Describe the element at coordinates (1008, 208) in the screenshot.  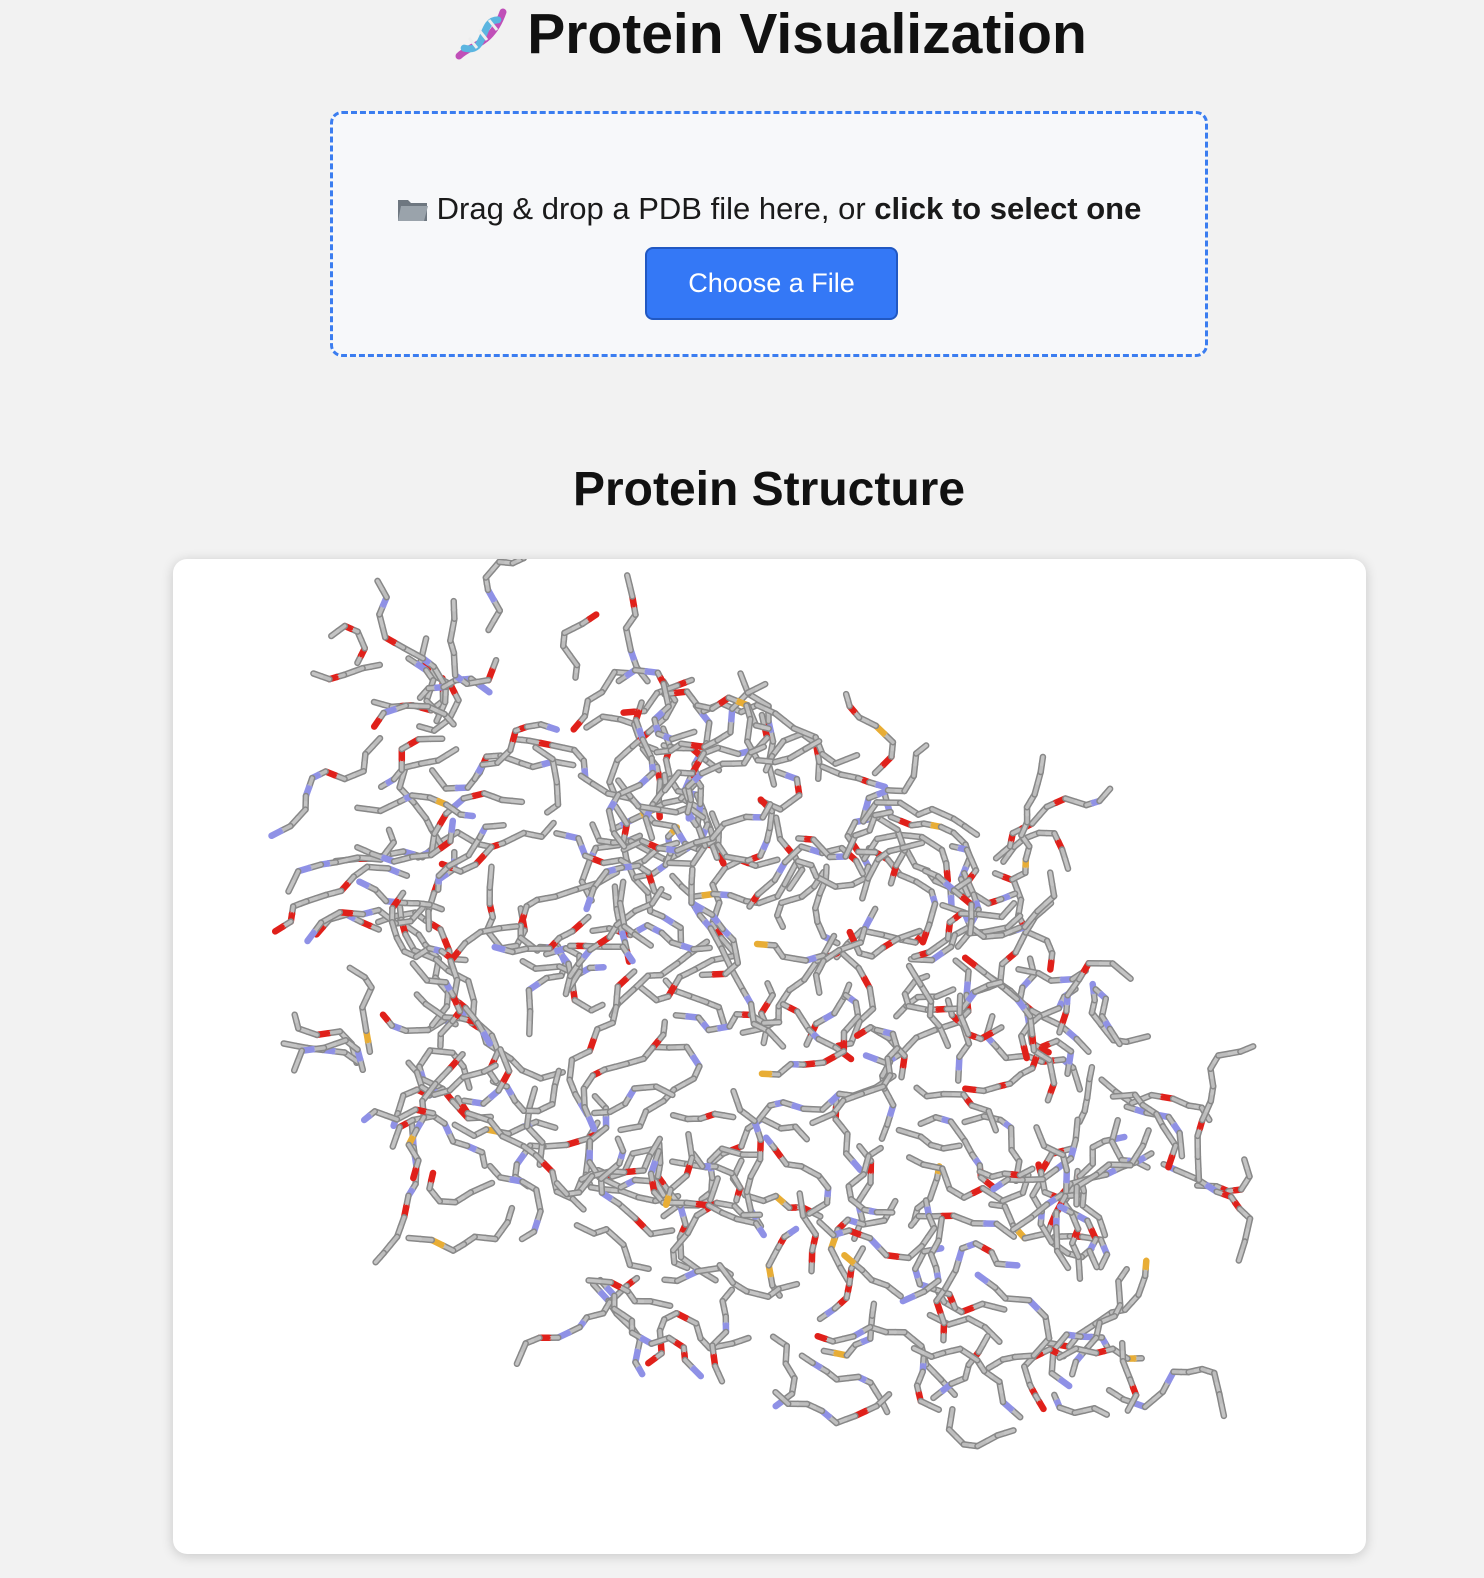
I see `dropzone-prompt-bold: click to select one` at that location.